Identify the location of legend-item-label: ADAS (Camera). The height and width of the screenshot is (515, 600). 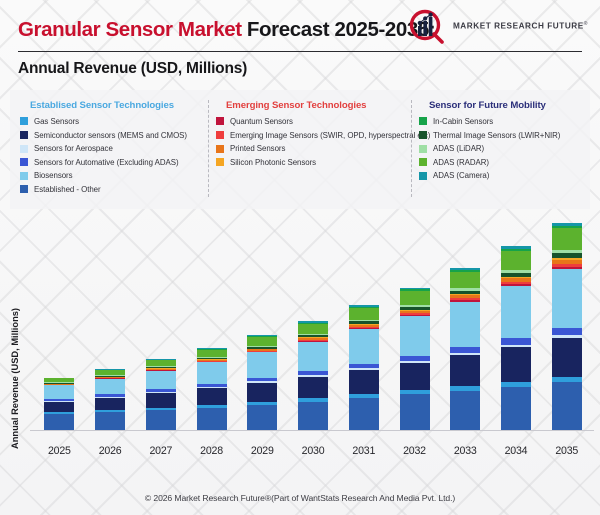
(461, 176).